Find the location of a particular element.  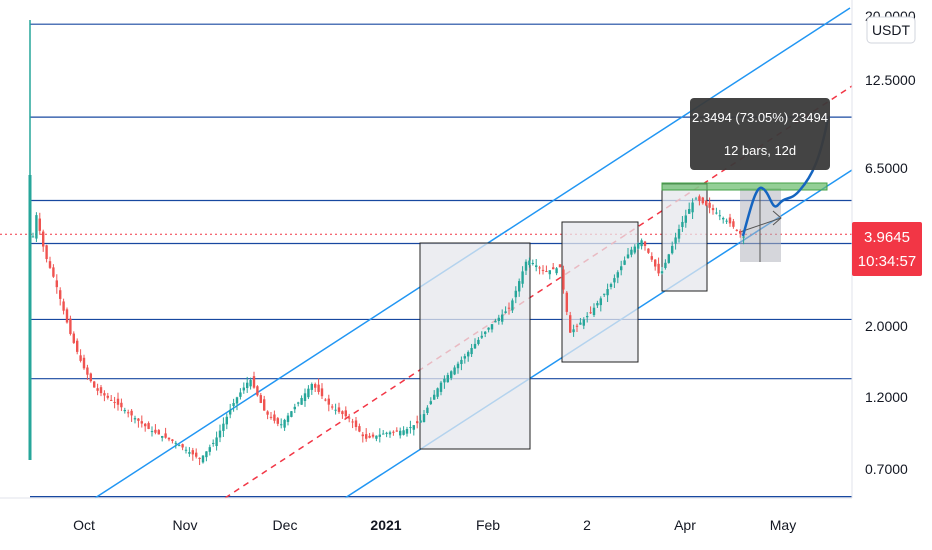

time-axis: Oct Nov Dec 2021 Feb 2 Apr May is located at coordinates (434, 525).